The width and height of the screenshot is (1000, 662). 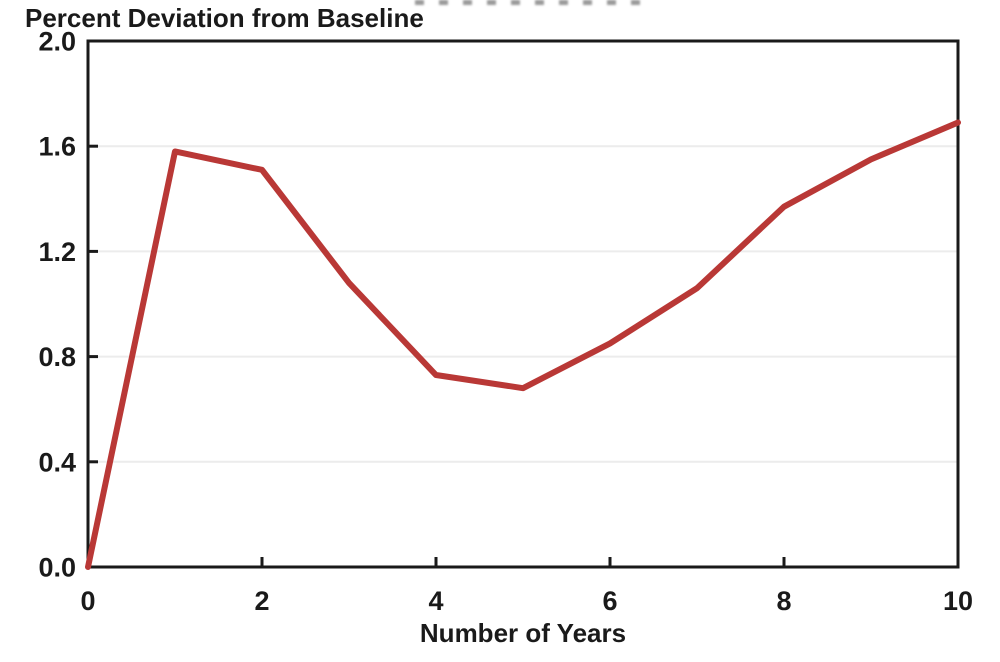 I want to click on y-tick-label: 1.2, so click(x=57, y=252).